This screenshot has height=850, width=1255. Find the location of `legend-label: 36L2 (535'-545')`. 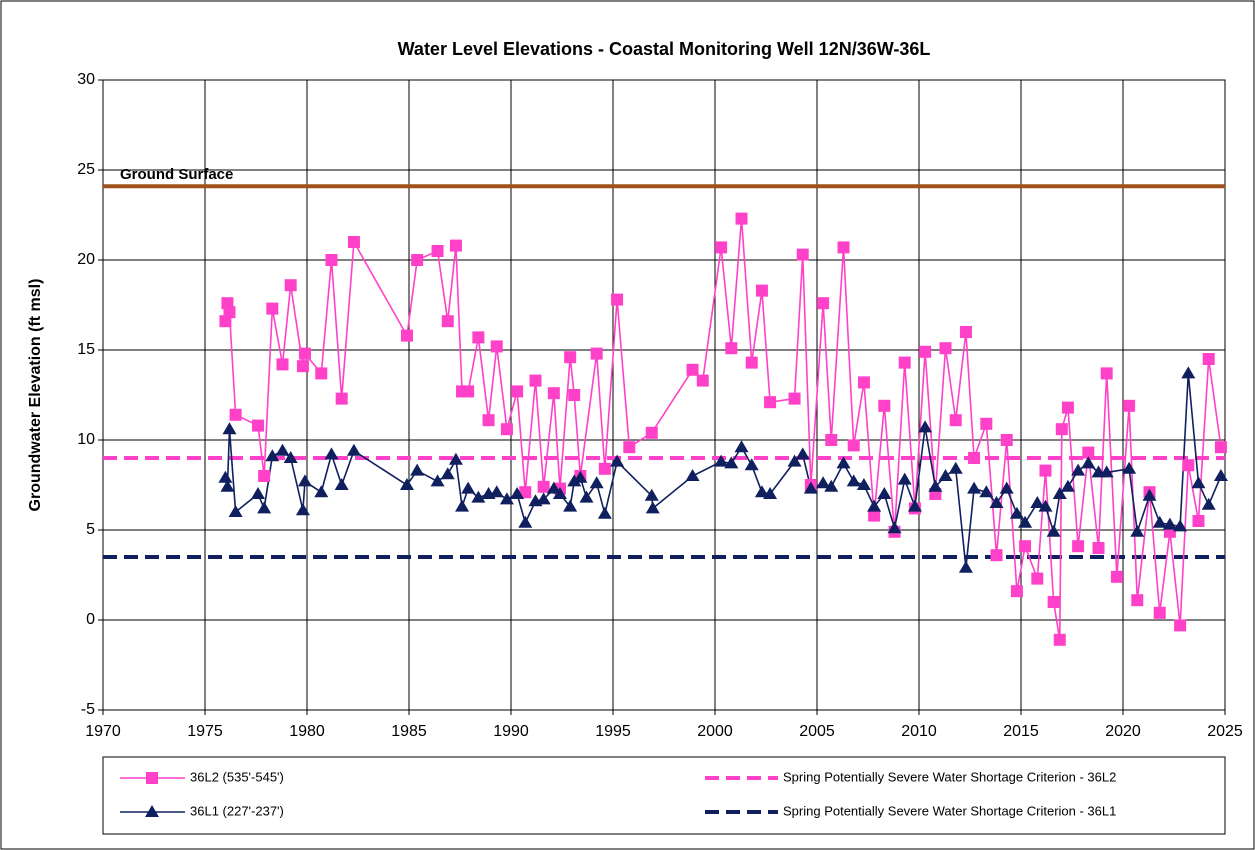

legend-label: 36L2 (535'-545') is located at coordinates (237, 776).